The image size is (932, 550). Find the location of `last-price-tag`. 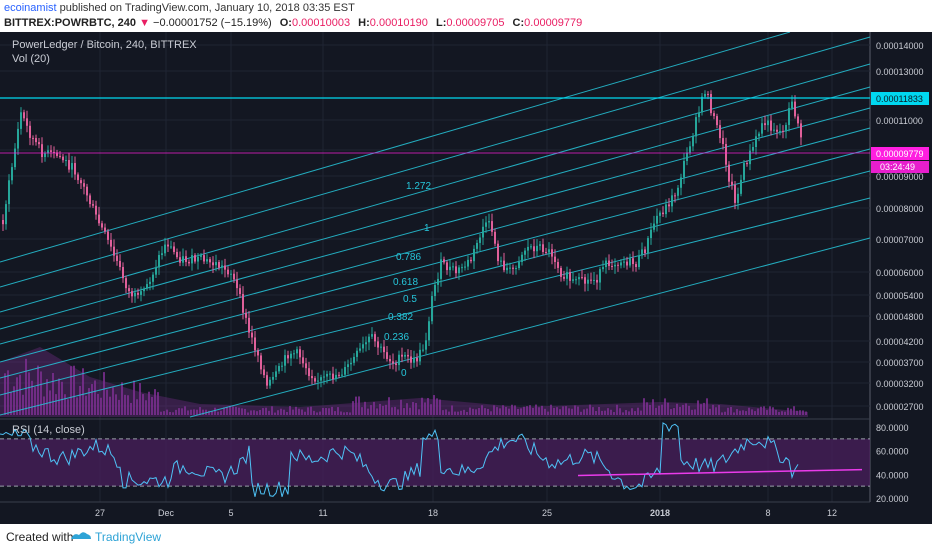

last-price-tag is located at coordinates (900, 153).